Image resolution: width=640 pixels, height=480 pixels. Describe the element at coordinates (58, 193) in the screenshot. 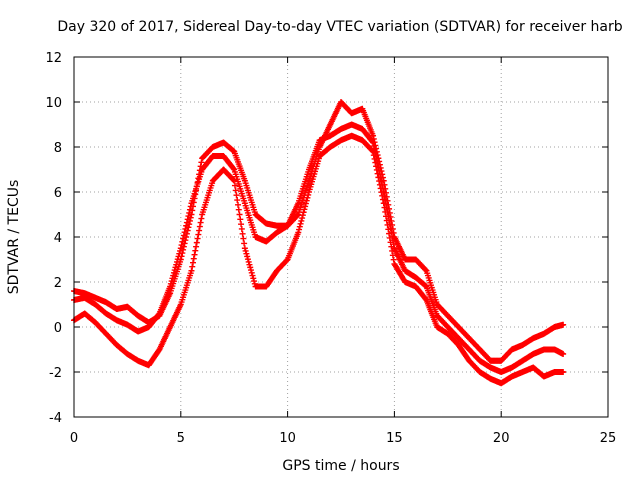

I see `y-tick-label: 6` at that location.